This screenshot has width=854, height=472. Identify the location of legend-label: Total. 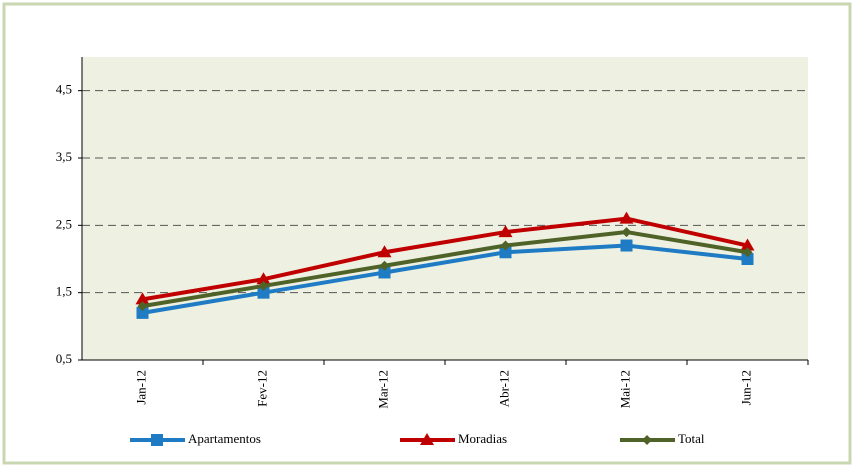
(691, 438).